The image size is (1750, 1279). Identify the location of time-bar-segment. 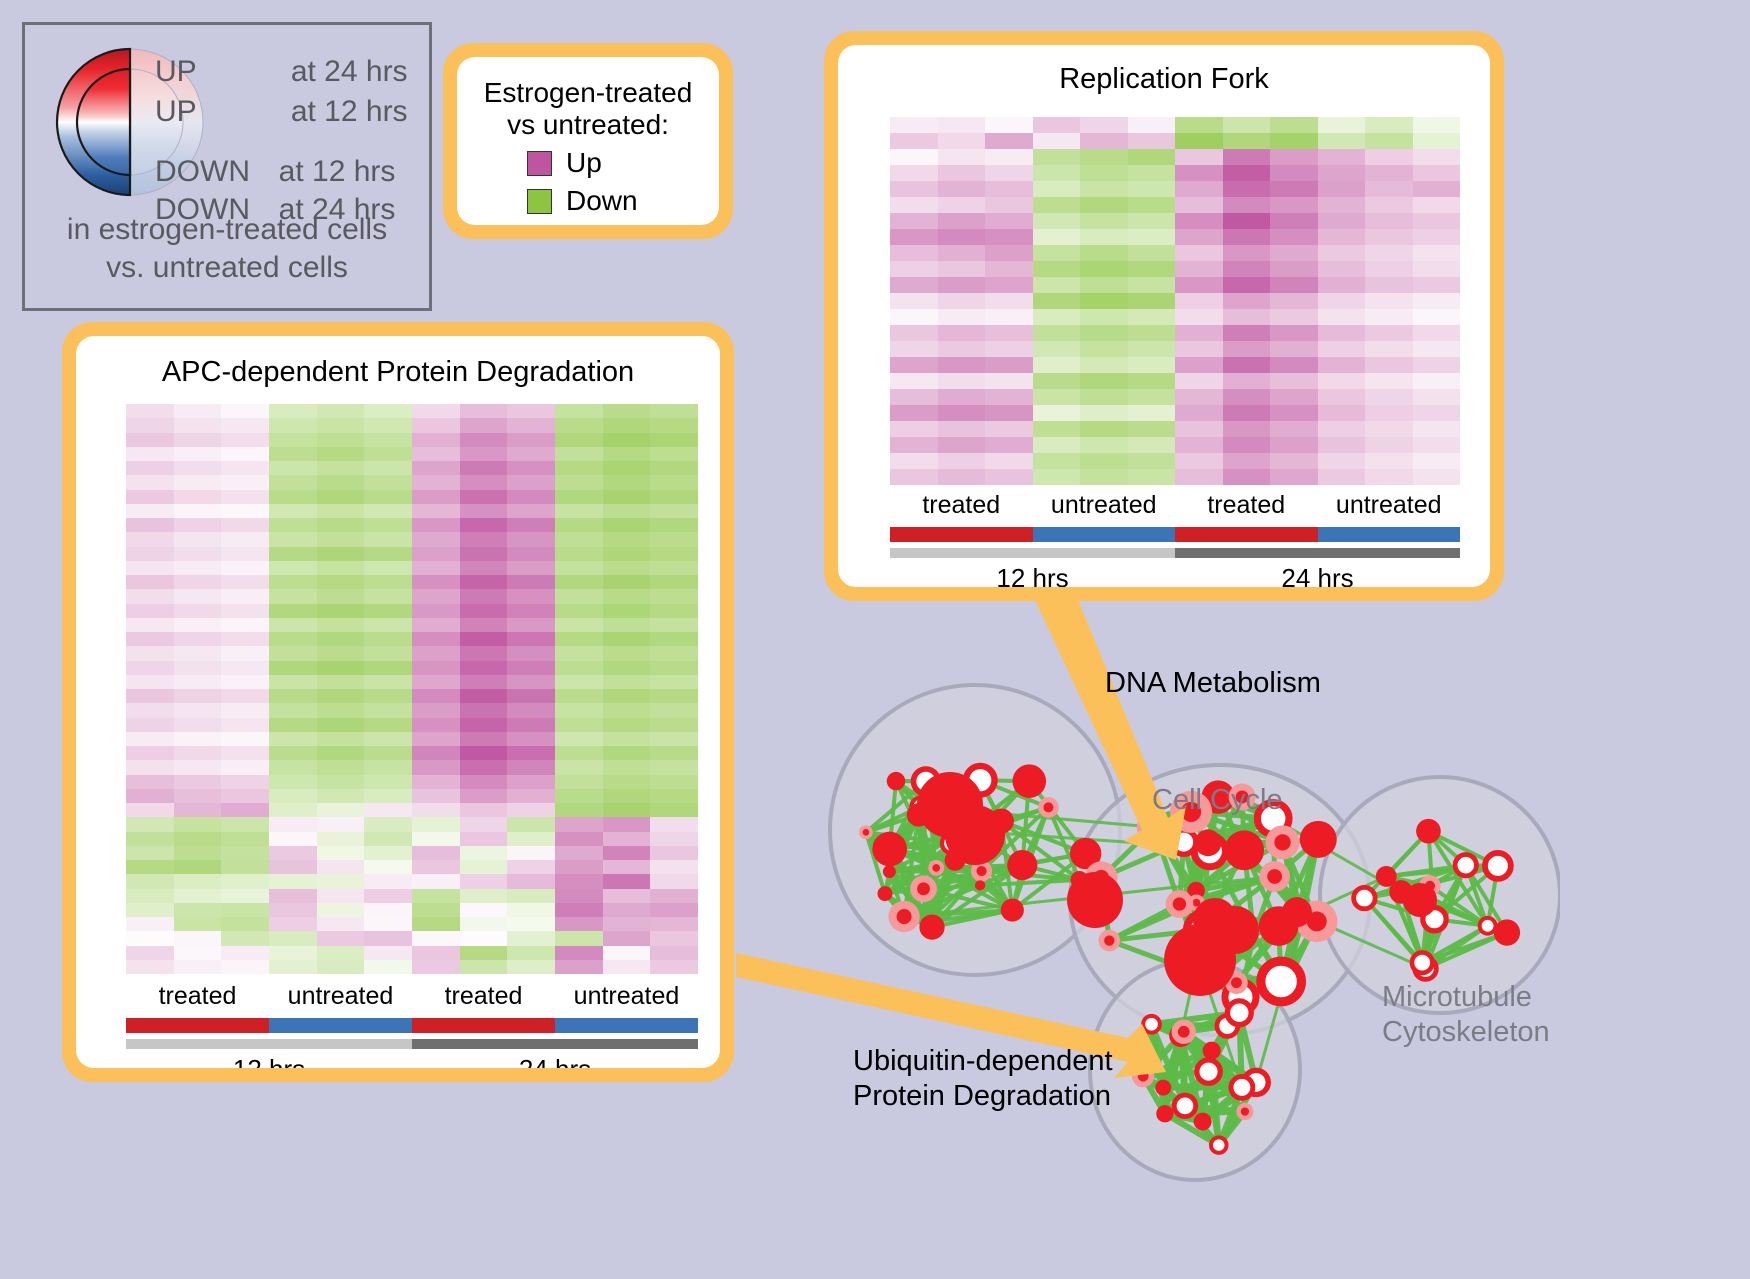
(1317, 553).